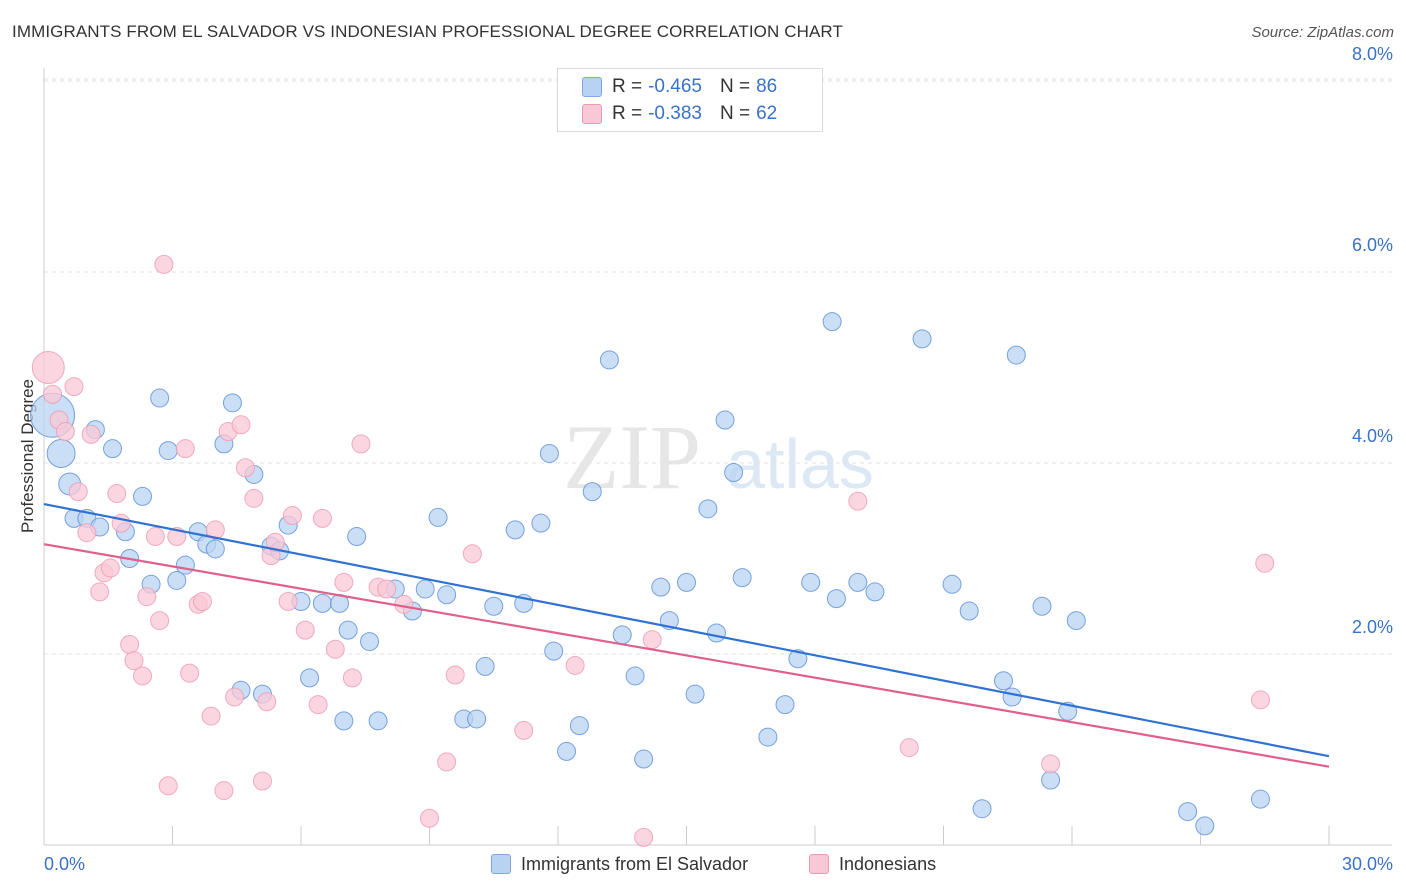 The height and width of the screenshot is (892, 1406). Describe the element at coordinates (888, 863) in the screenshot. I see `series-name-indonesians: Indonesians` at that location.